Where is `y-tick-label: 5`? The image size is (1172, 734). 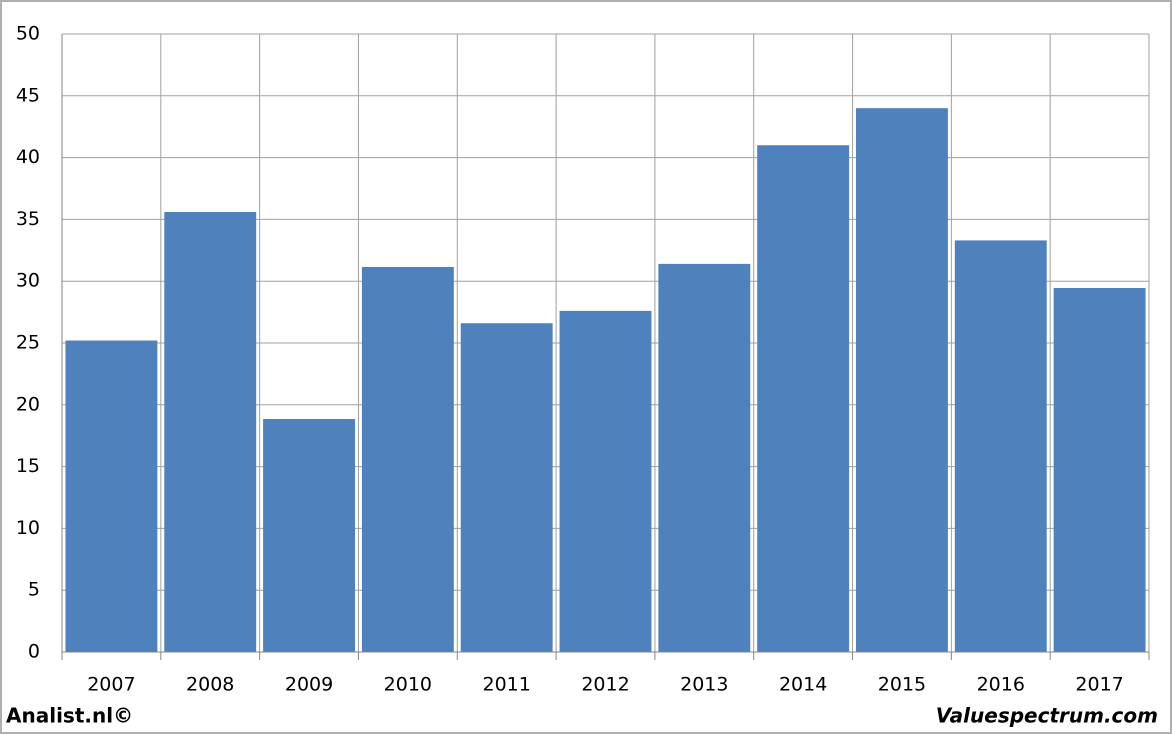
y-tick-label: 5 is located at coordinates (34, 590).